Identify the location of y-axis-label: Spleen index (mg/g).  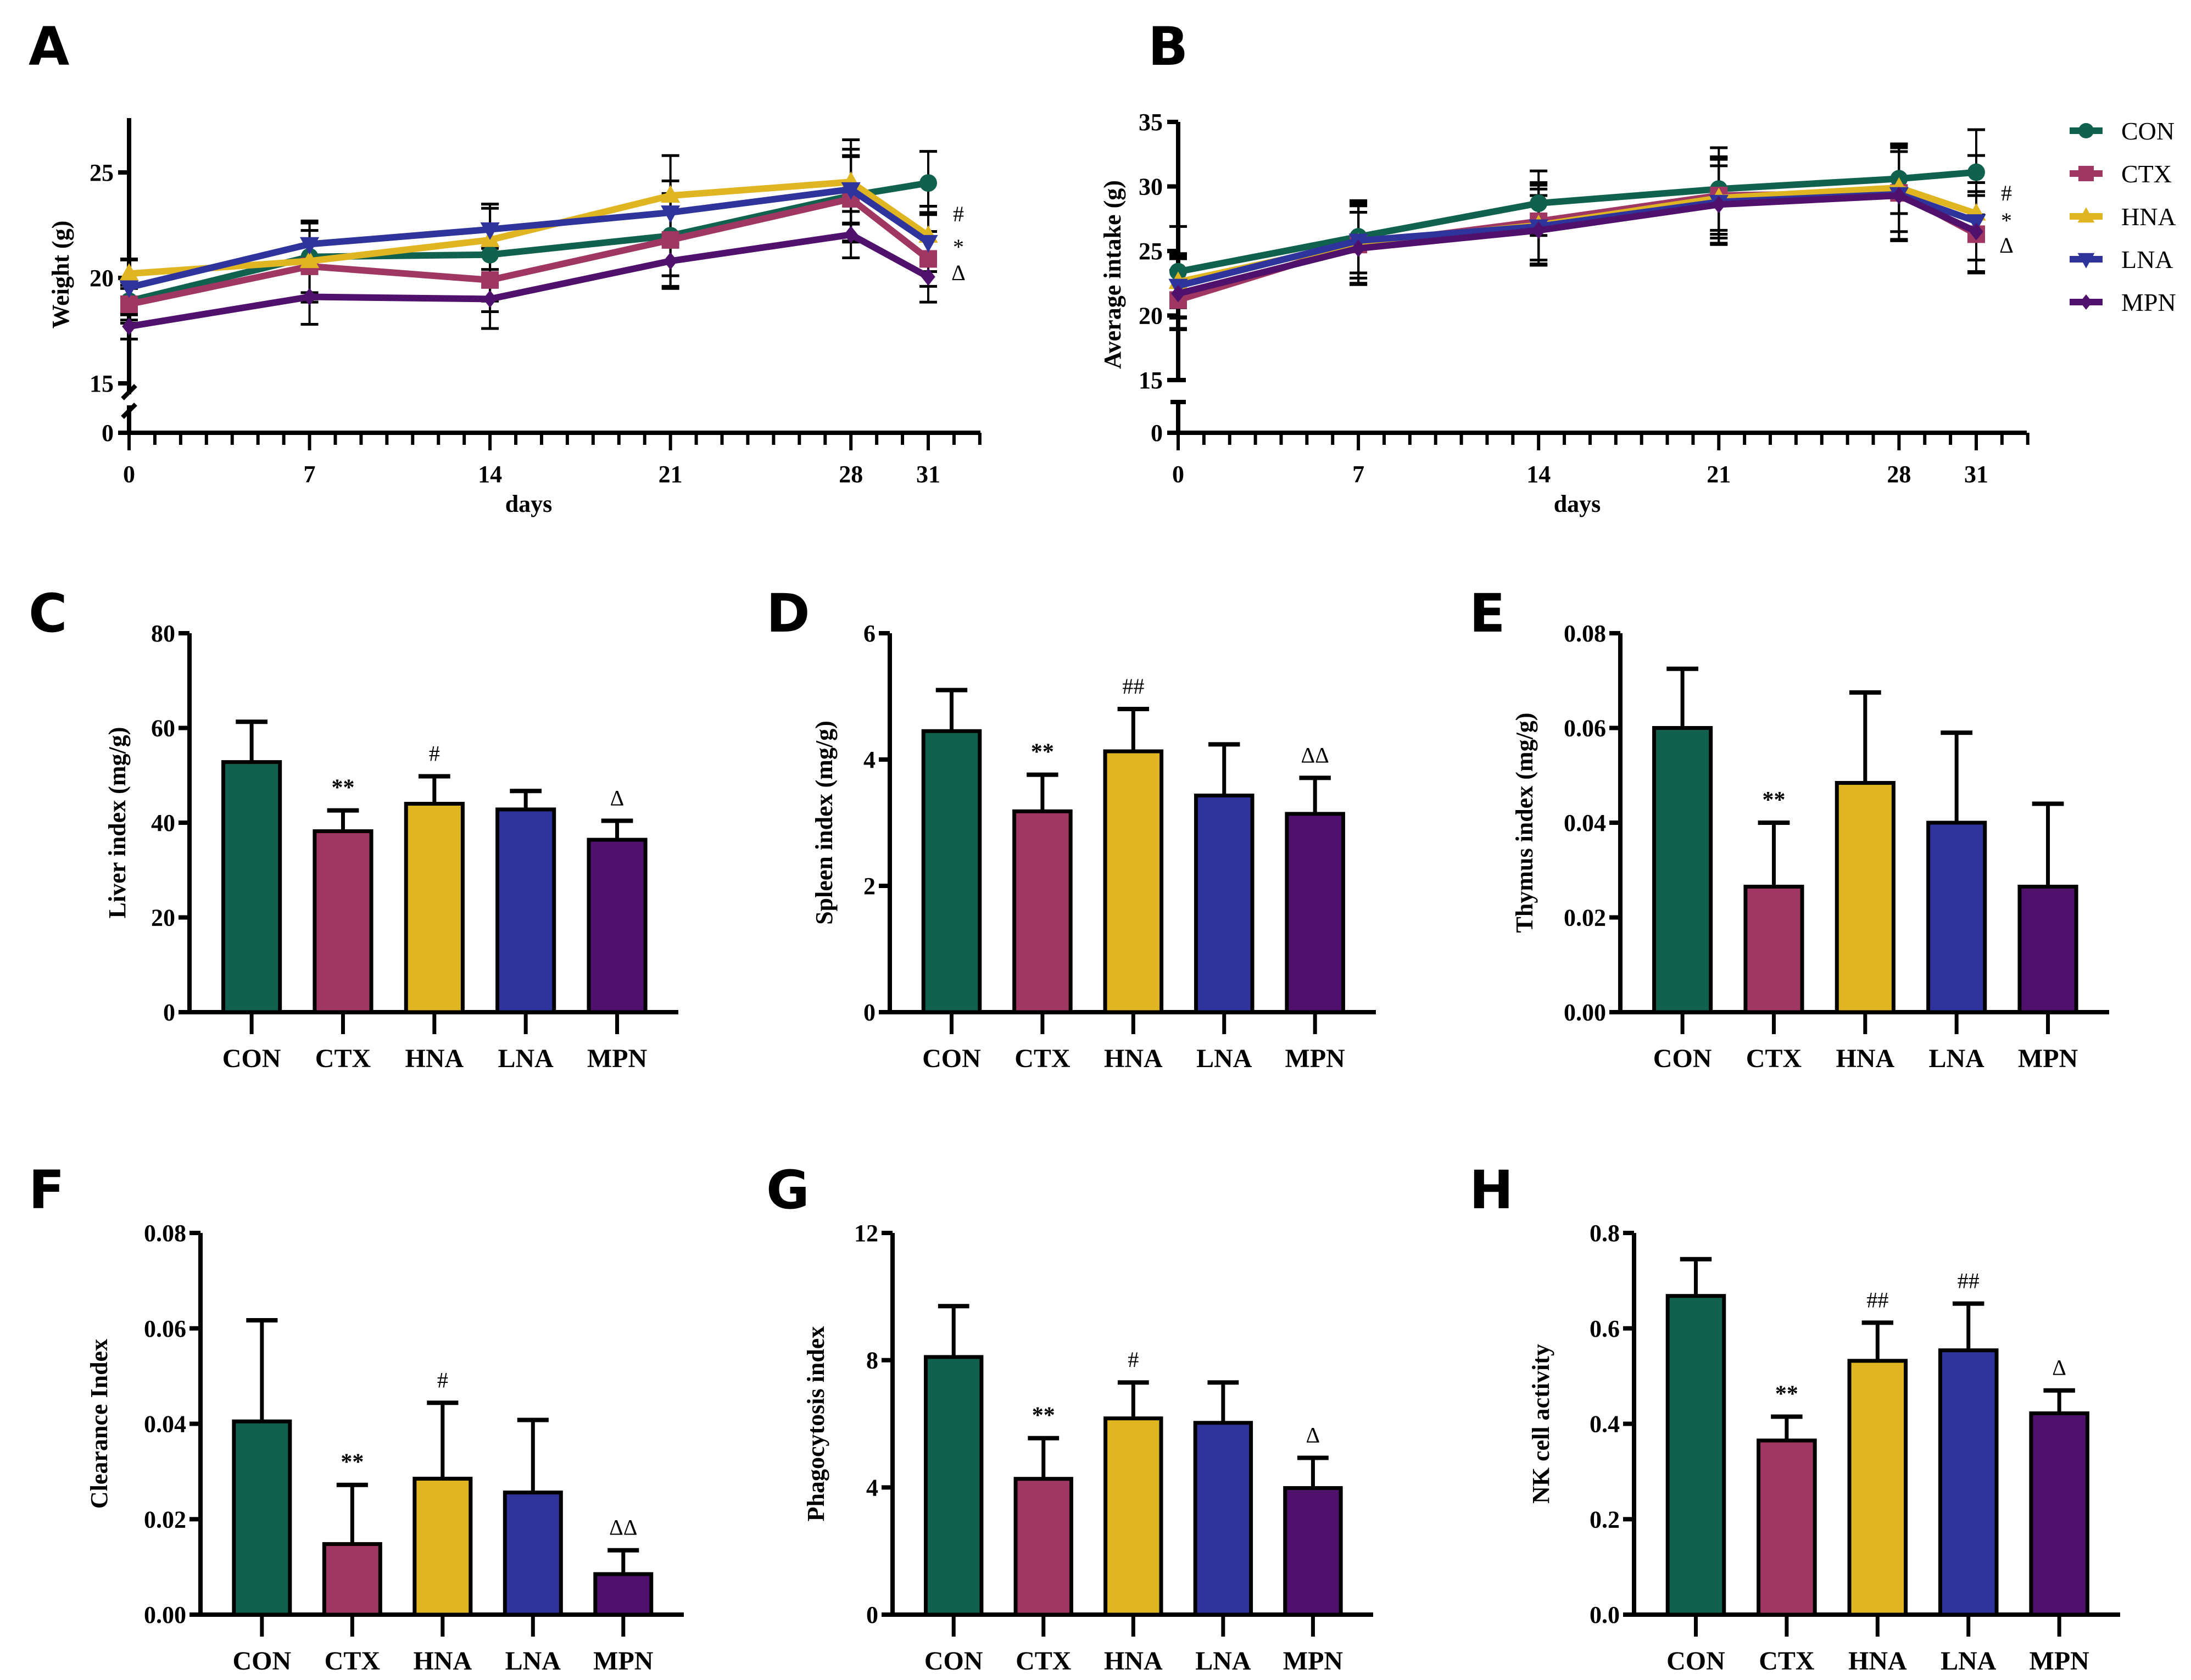
(824, 823).